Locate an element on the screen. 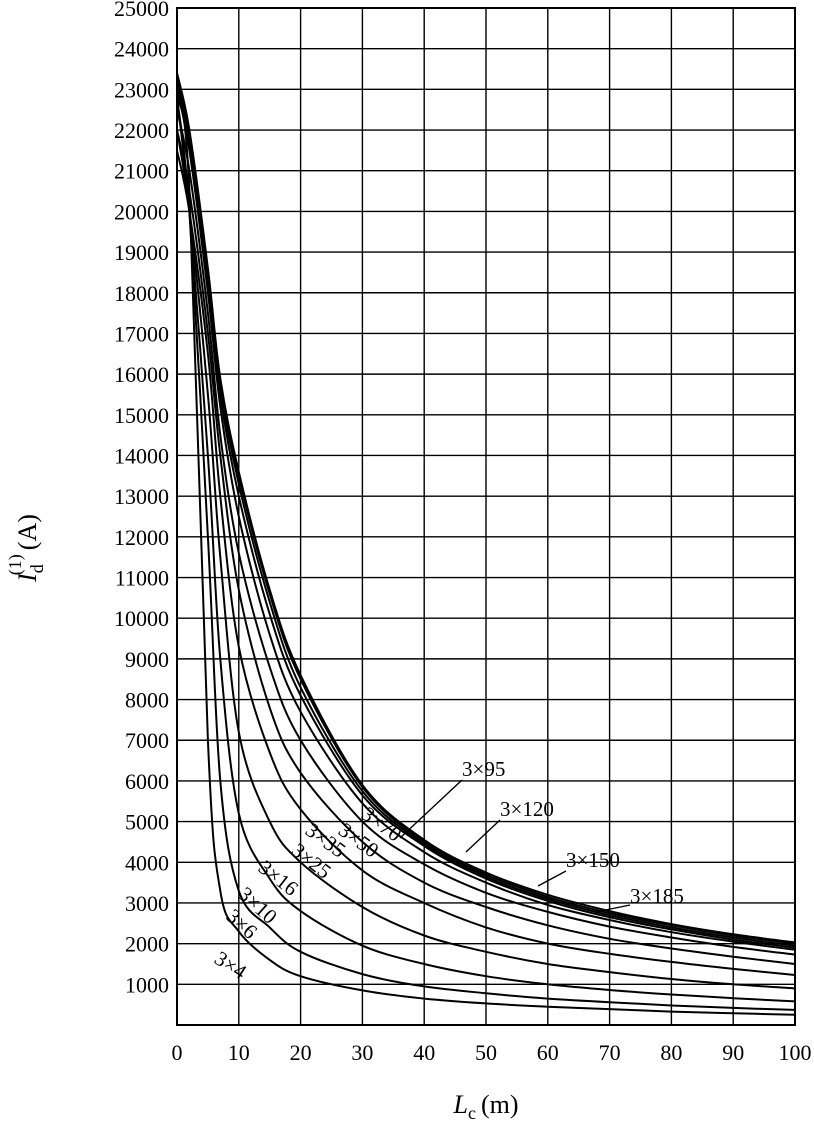 The image size is (814, 1121). y-tick-label: 1000 is located at coordinates (147, 984).